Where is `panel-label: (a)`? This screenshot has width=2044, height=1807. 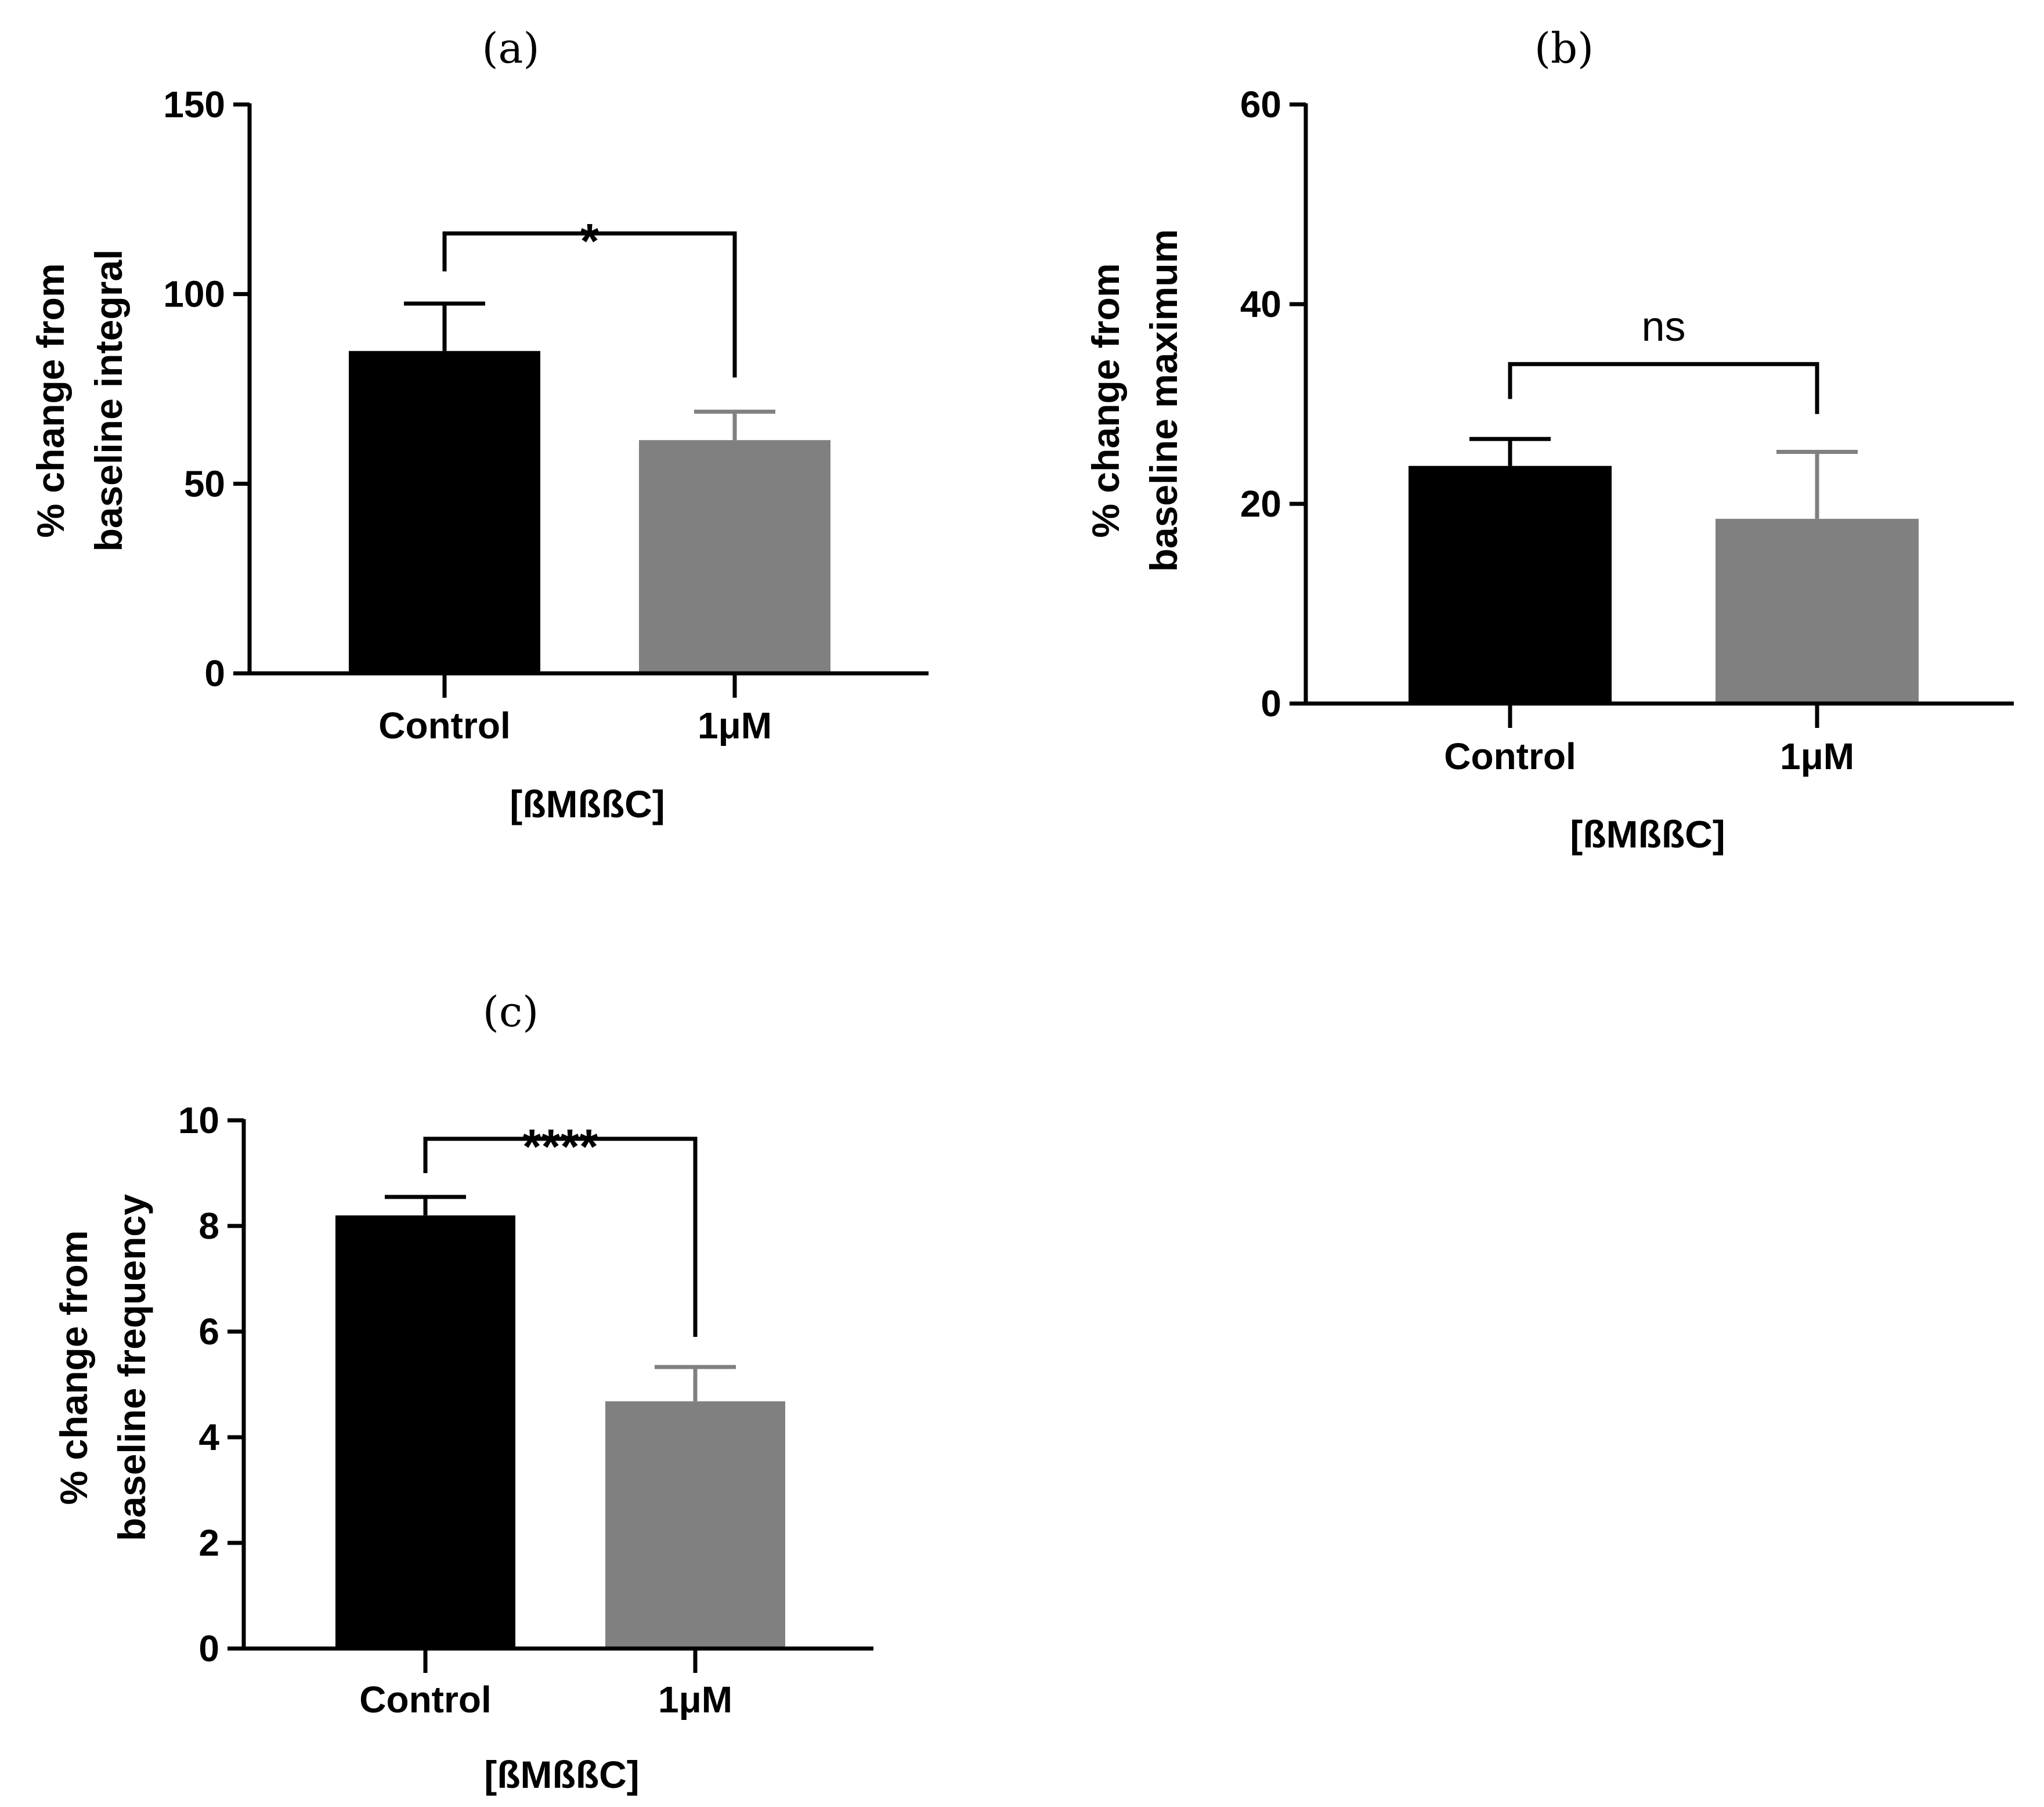 panel-label: (a) is located at coordinates (510, 48).